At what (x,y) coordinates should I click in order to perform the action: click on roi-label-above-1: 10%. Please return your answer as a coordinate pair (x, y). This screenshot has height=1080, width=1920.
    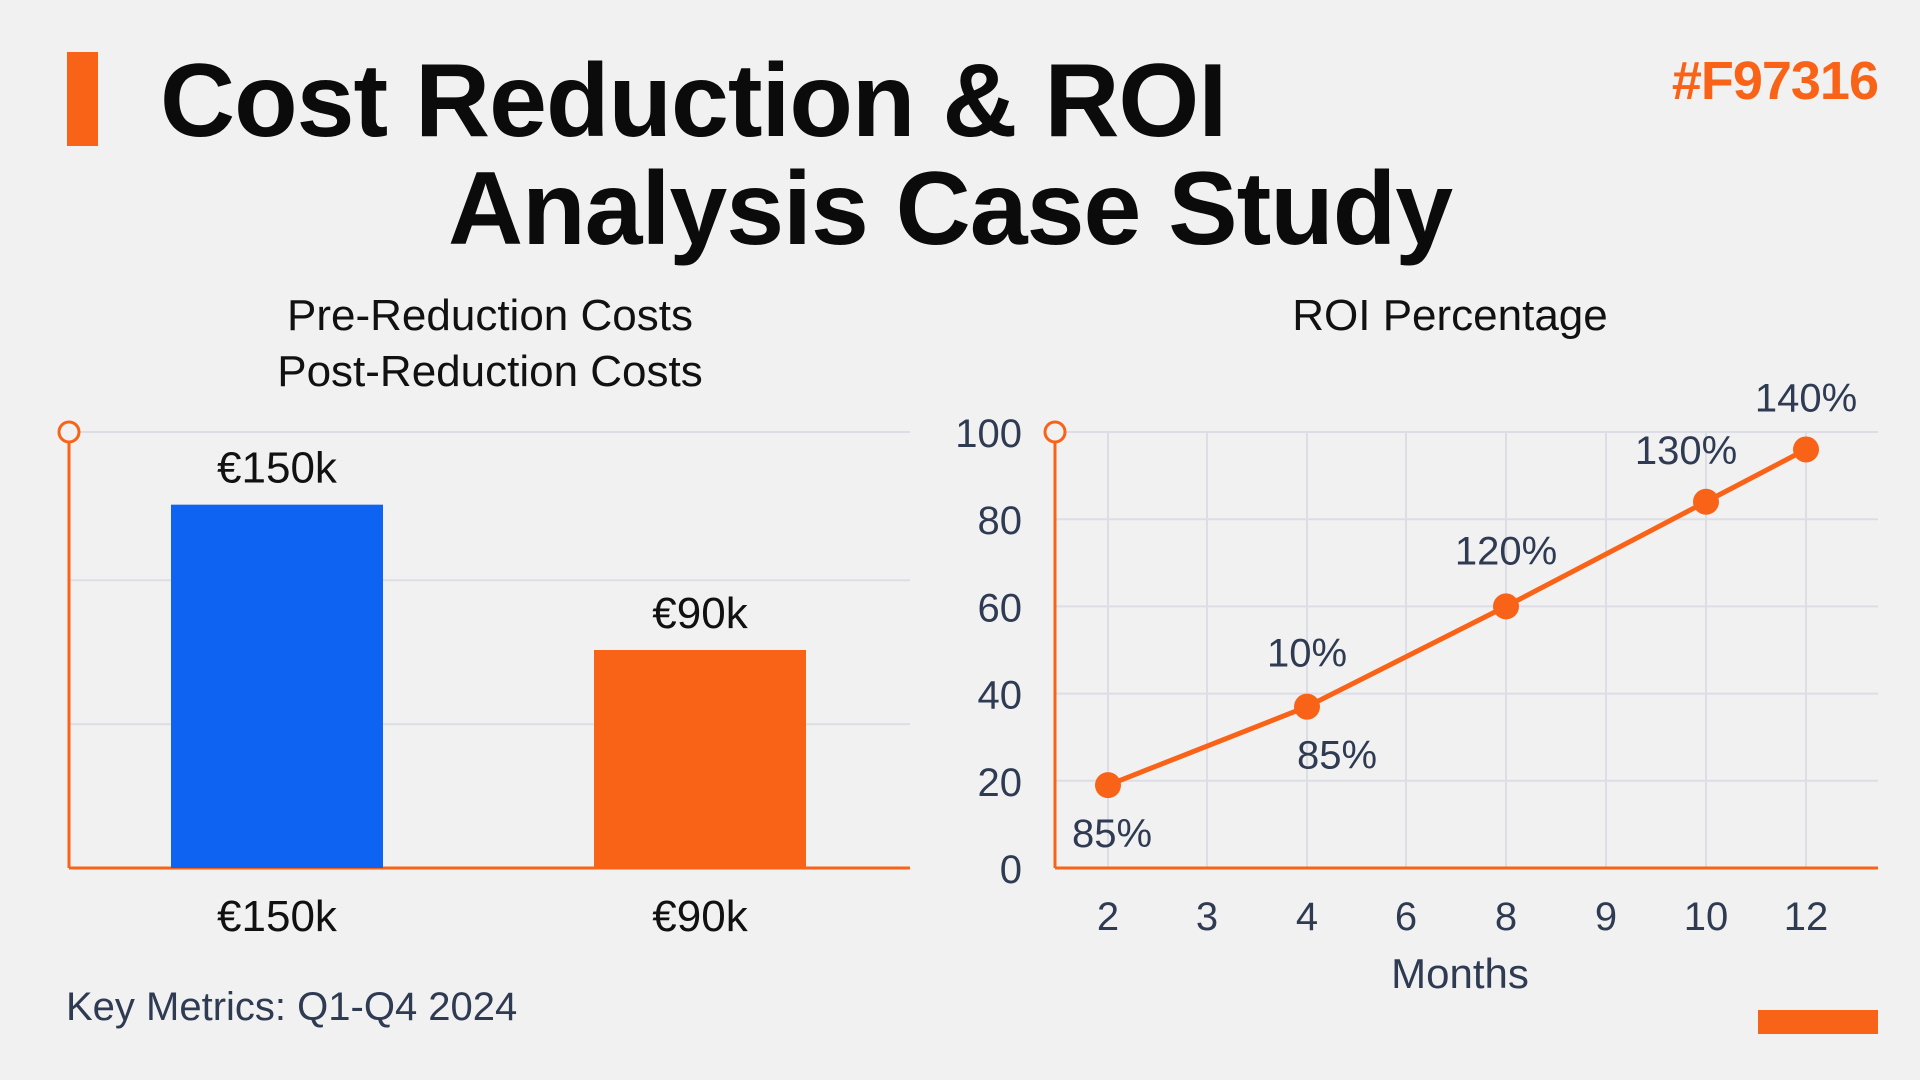
    Looking at the image, I should click on (1307, 654).